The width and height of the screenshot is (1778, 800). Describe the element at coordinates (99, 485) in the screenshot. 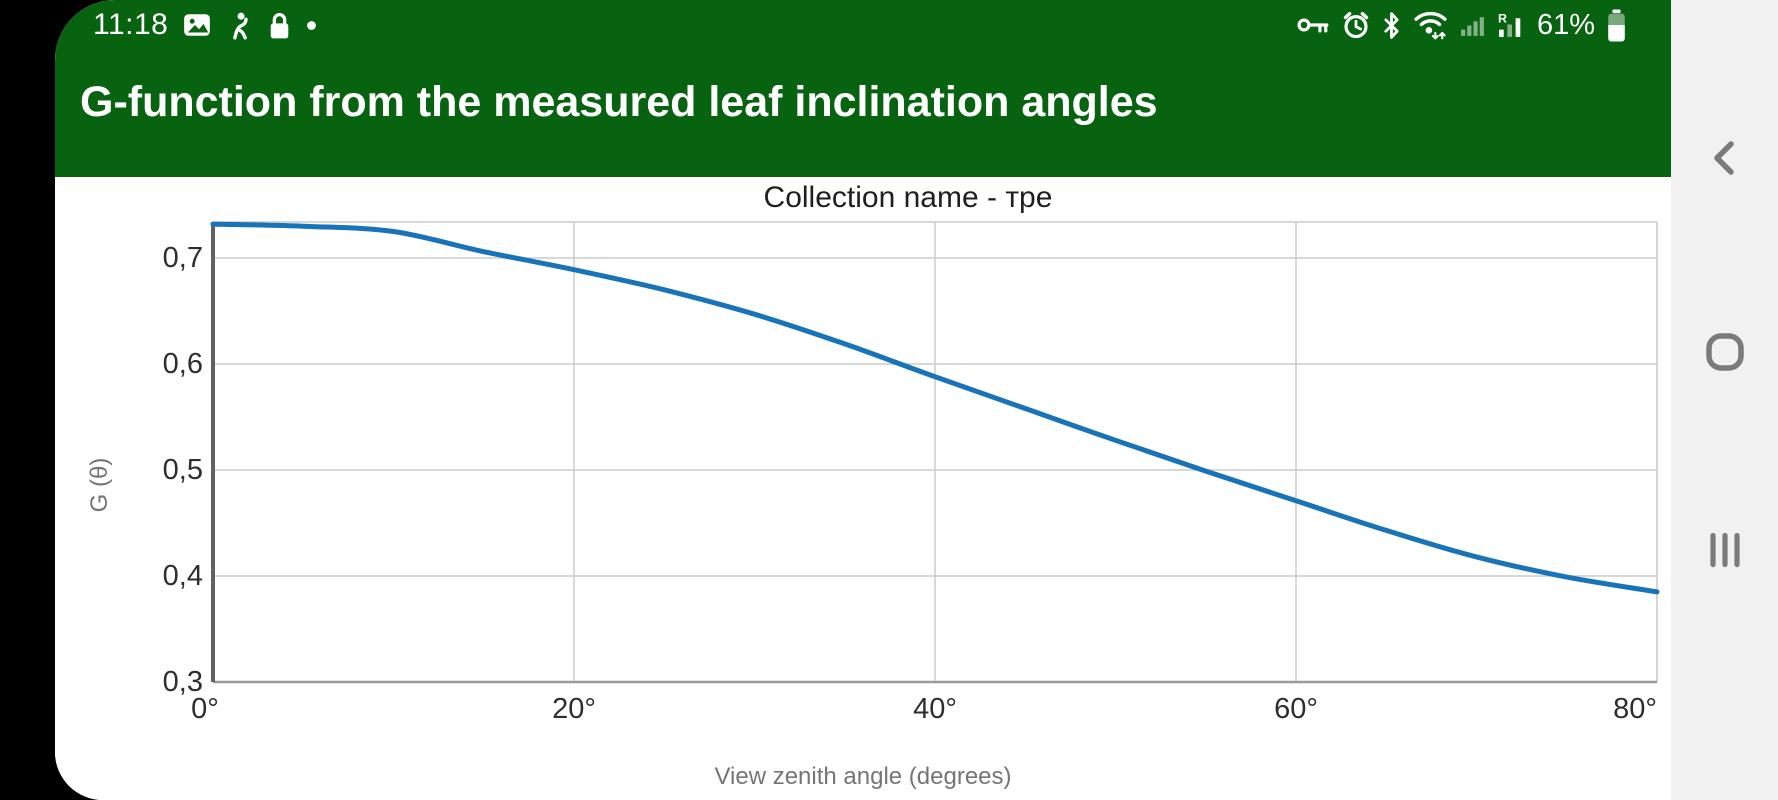

I see `y-axis-title: G (θ)` at that location.